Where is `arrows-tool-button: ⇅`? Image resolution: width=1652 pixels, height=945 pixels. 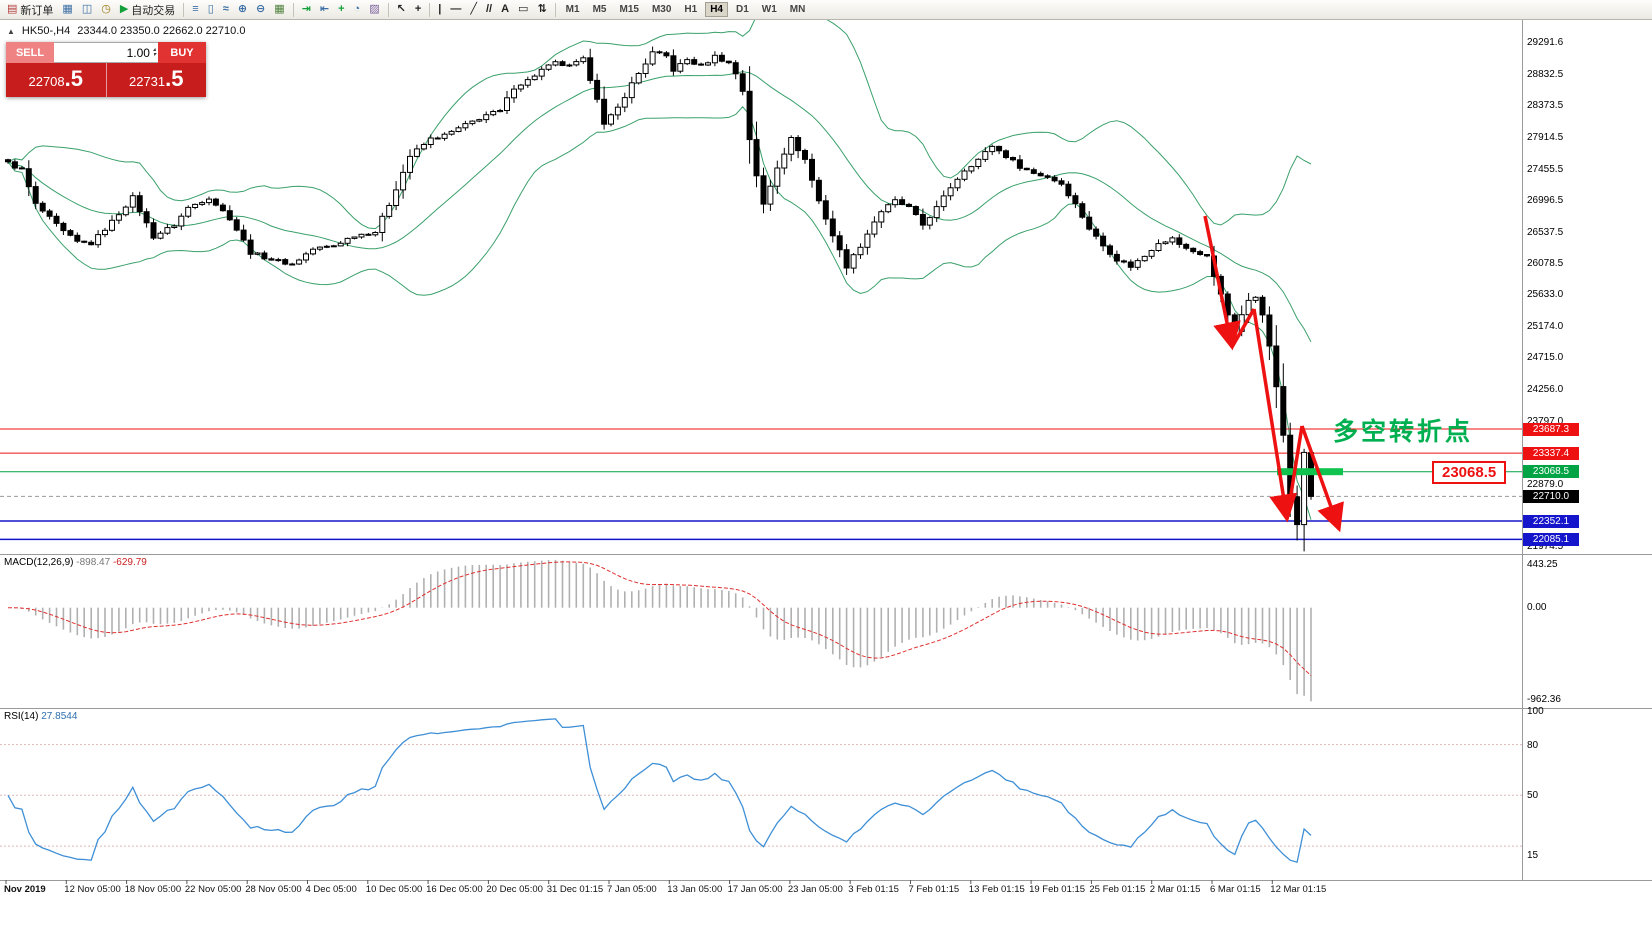 arrows-tool-button: ⇅ is located at coordinates (541, 9).